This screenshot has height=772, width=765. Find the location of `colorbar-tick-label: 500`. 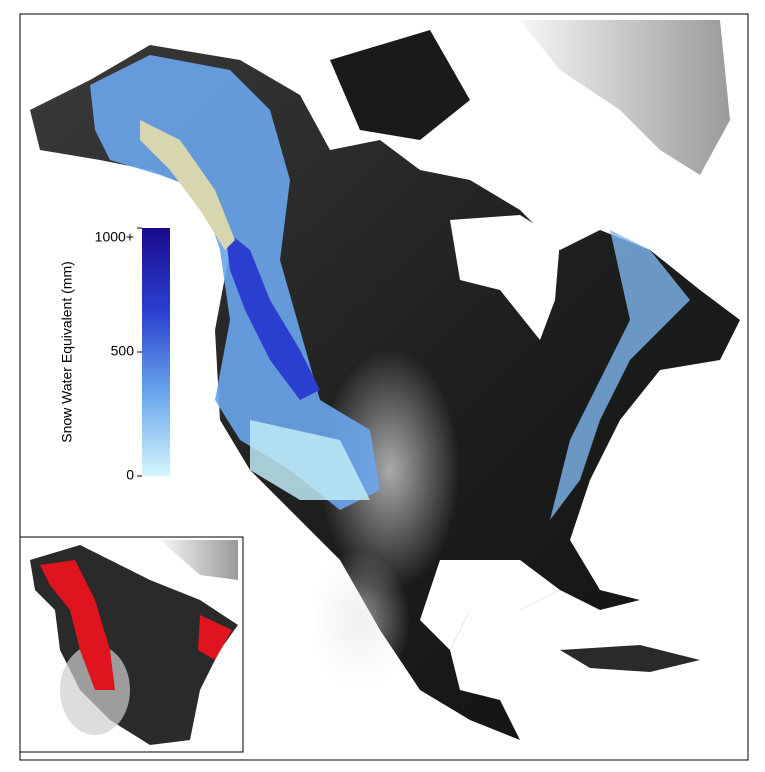

colorbar-tick-label: 500 is located at coordinates (123, 351).